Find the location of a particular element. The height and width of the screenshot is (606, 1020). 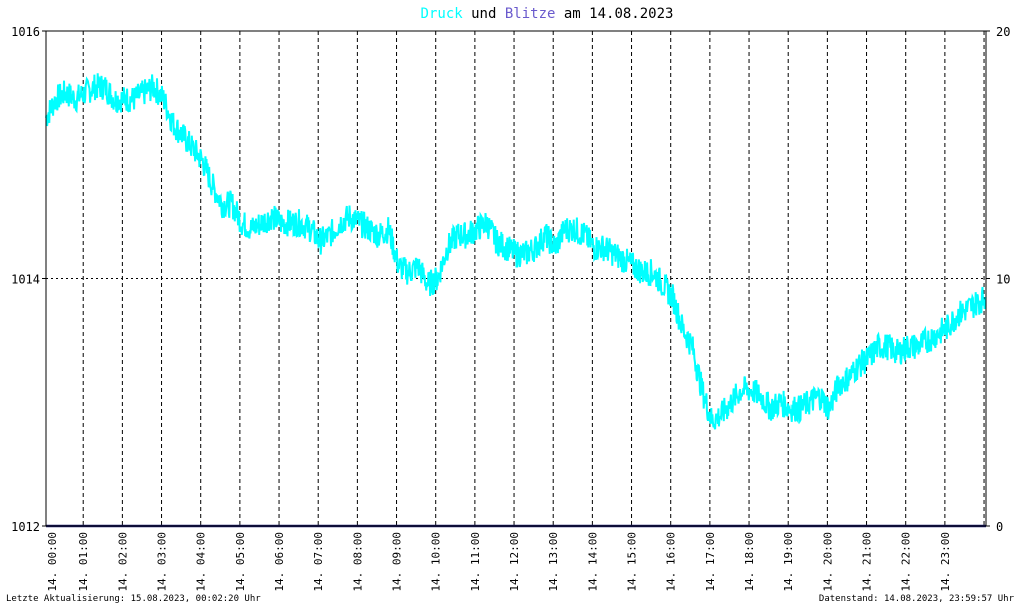

x-tick-label: 14. 12:00 is located at coordinates (514, 562).